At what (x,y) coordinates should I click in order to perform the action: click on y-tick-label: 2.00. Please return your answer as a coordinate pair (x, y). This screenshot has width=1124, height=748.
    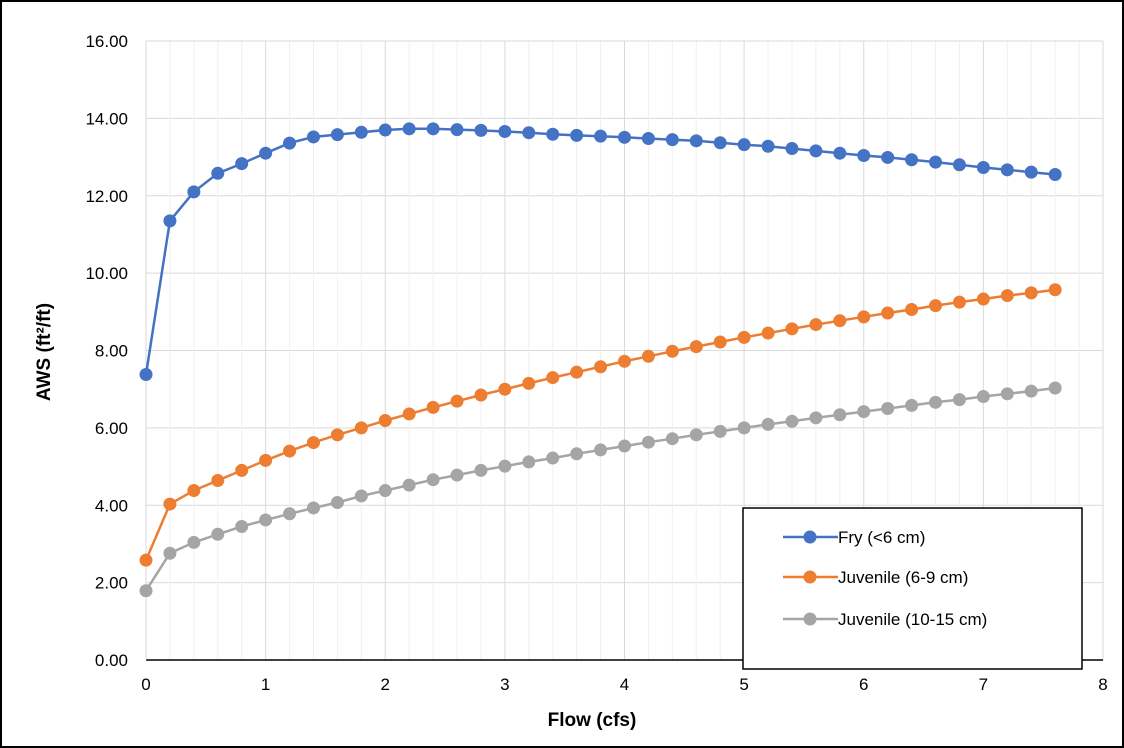
    Looking at the image, I should click on (111, 583).